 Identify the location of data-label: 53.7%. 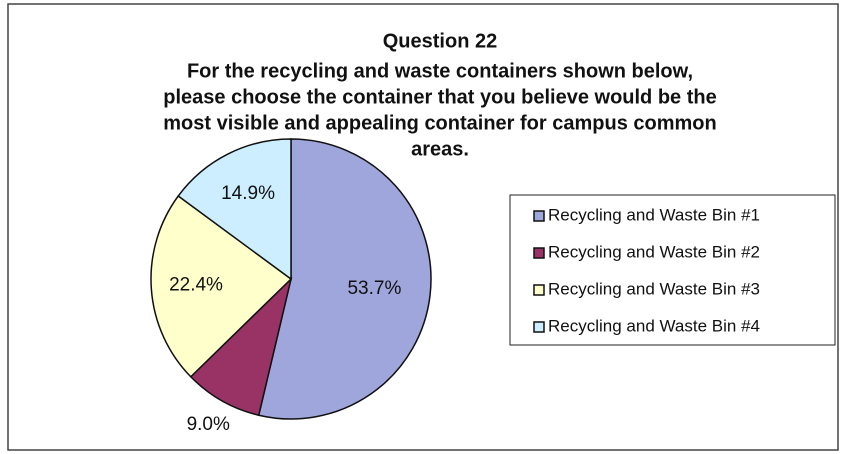
(374, 288).